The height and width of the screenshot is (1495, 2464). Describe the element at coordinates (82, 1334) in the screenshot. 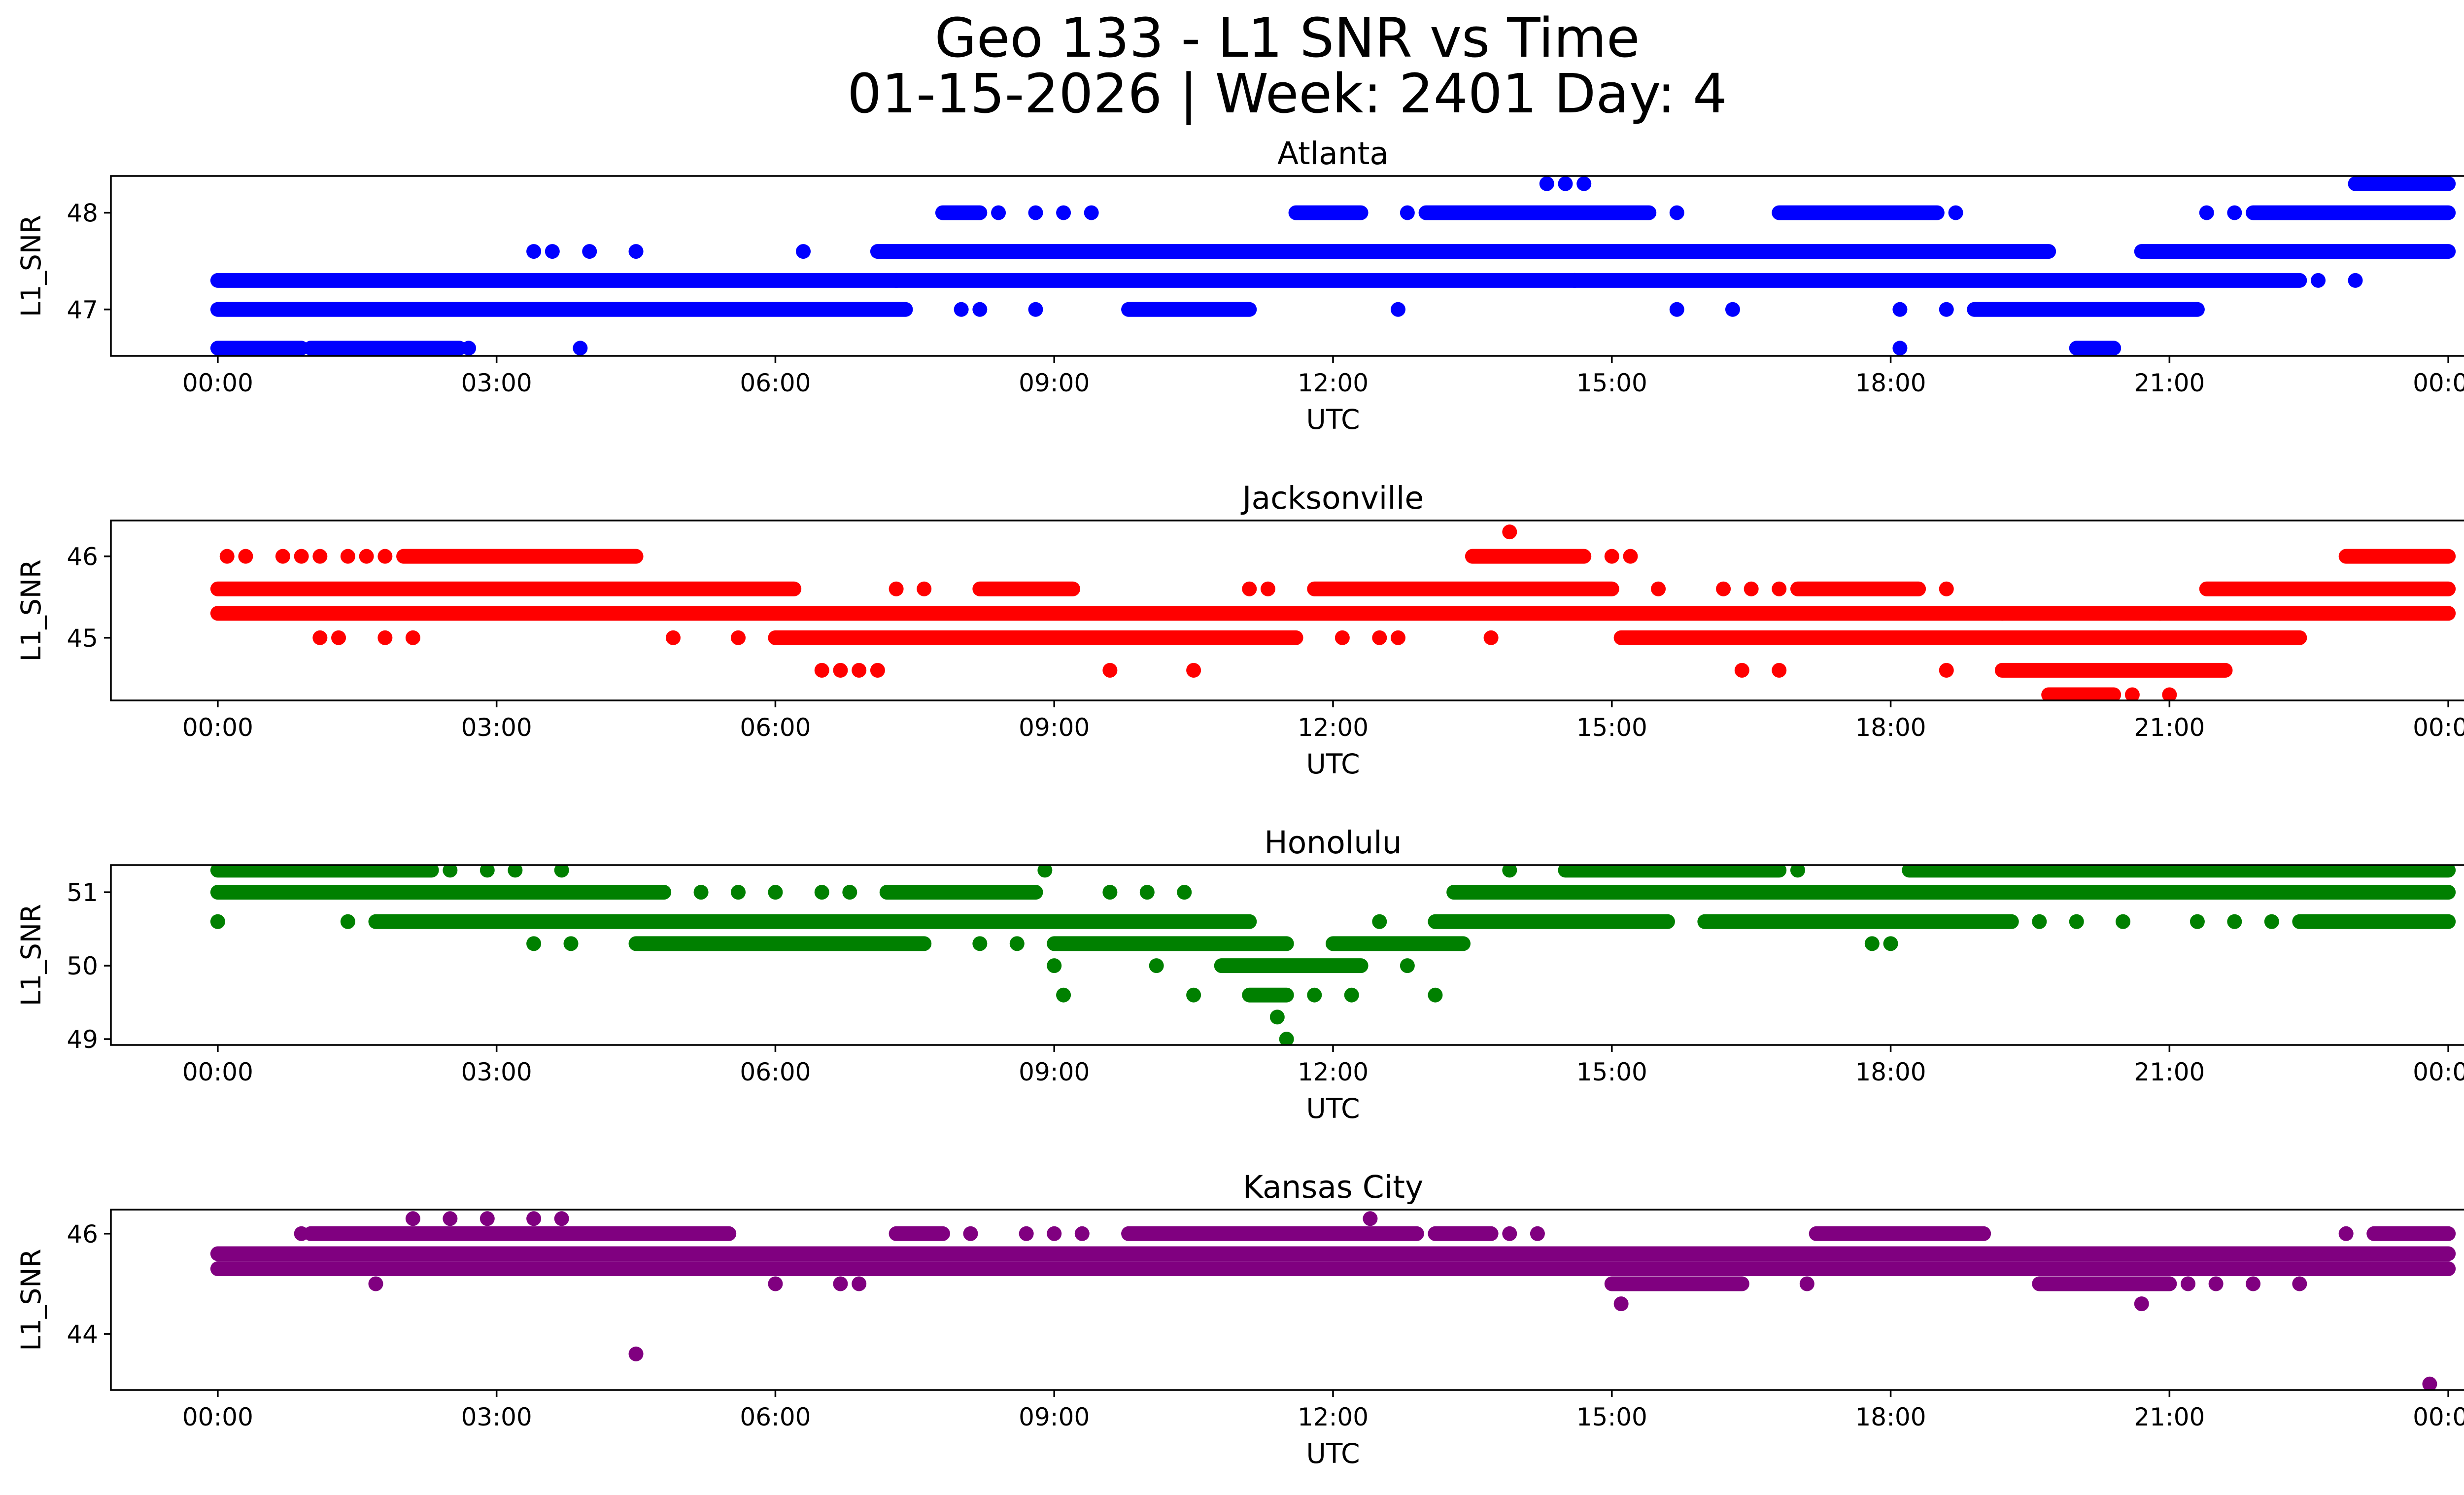

I see `y-tick-label: 44` at that location.